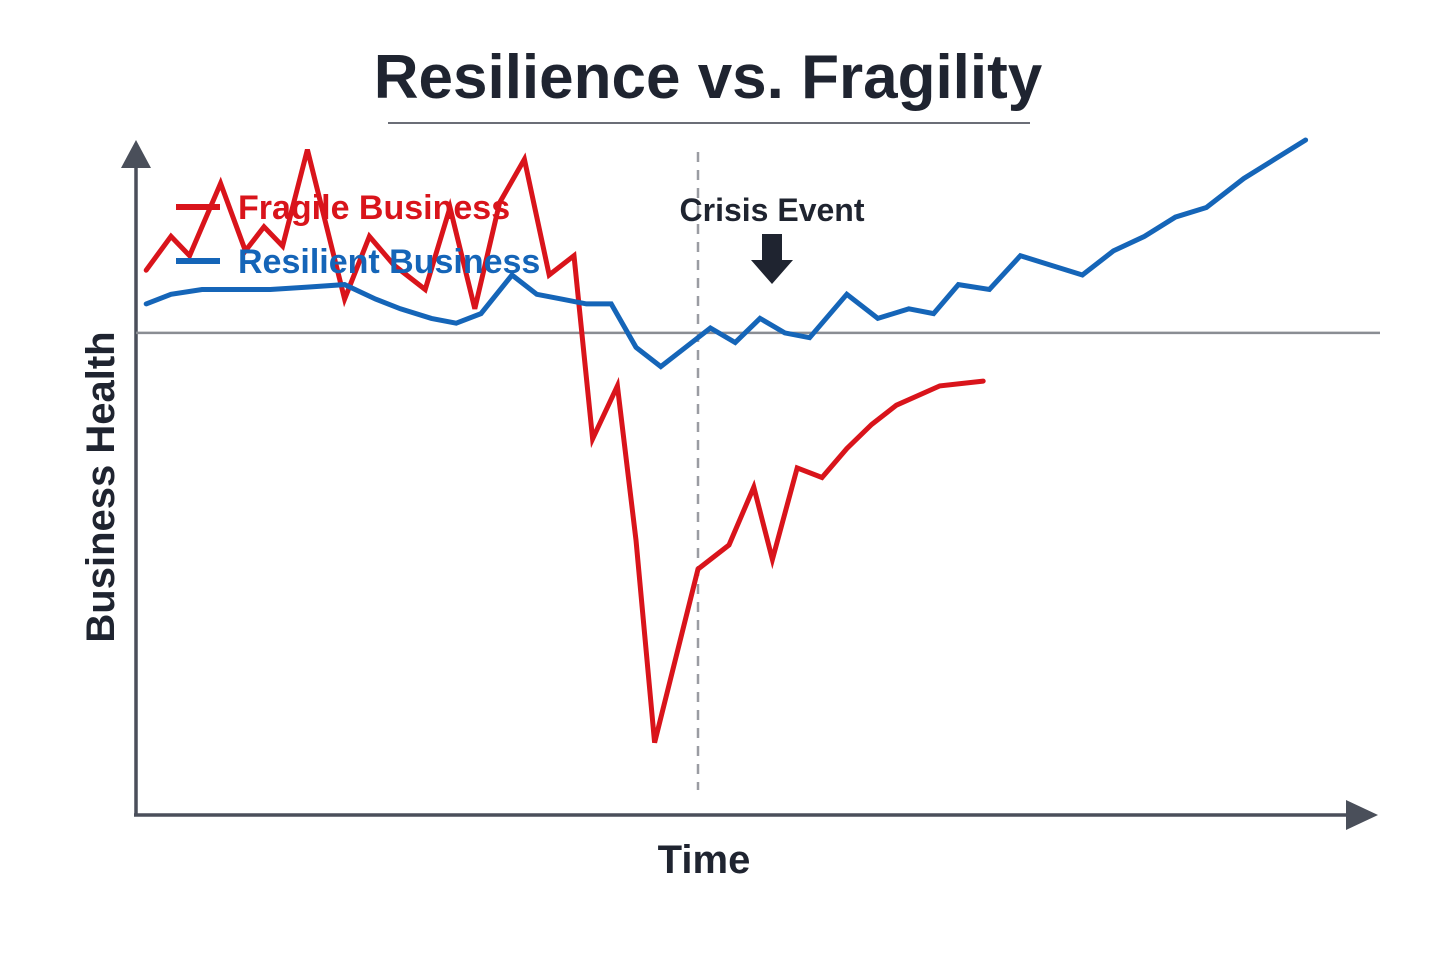 The width and height of the screenshot is (1456, 971). I want to click on legend: Fragile Business Resilient Business, so click(358, 235).